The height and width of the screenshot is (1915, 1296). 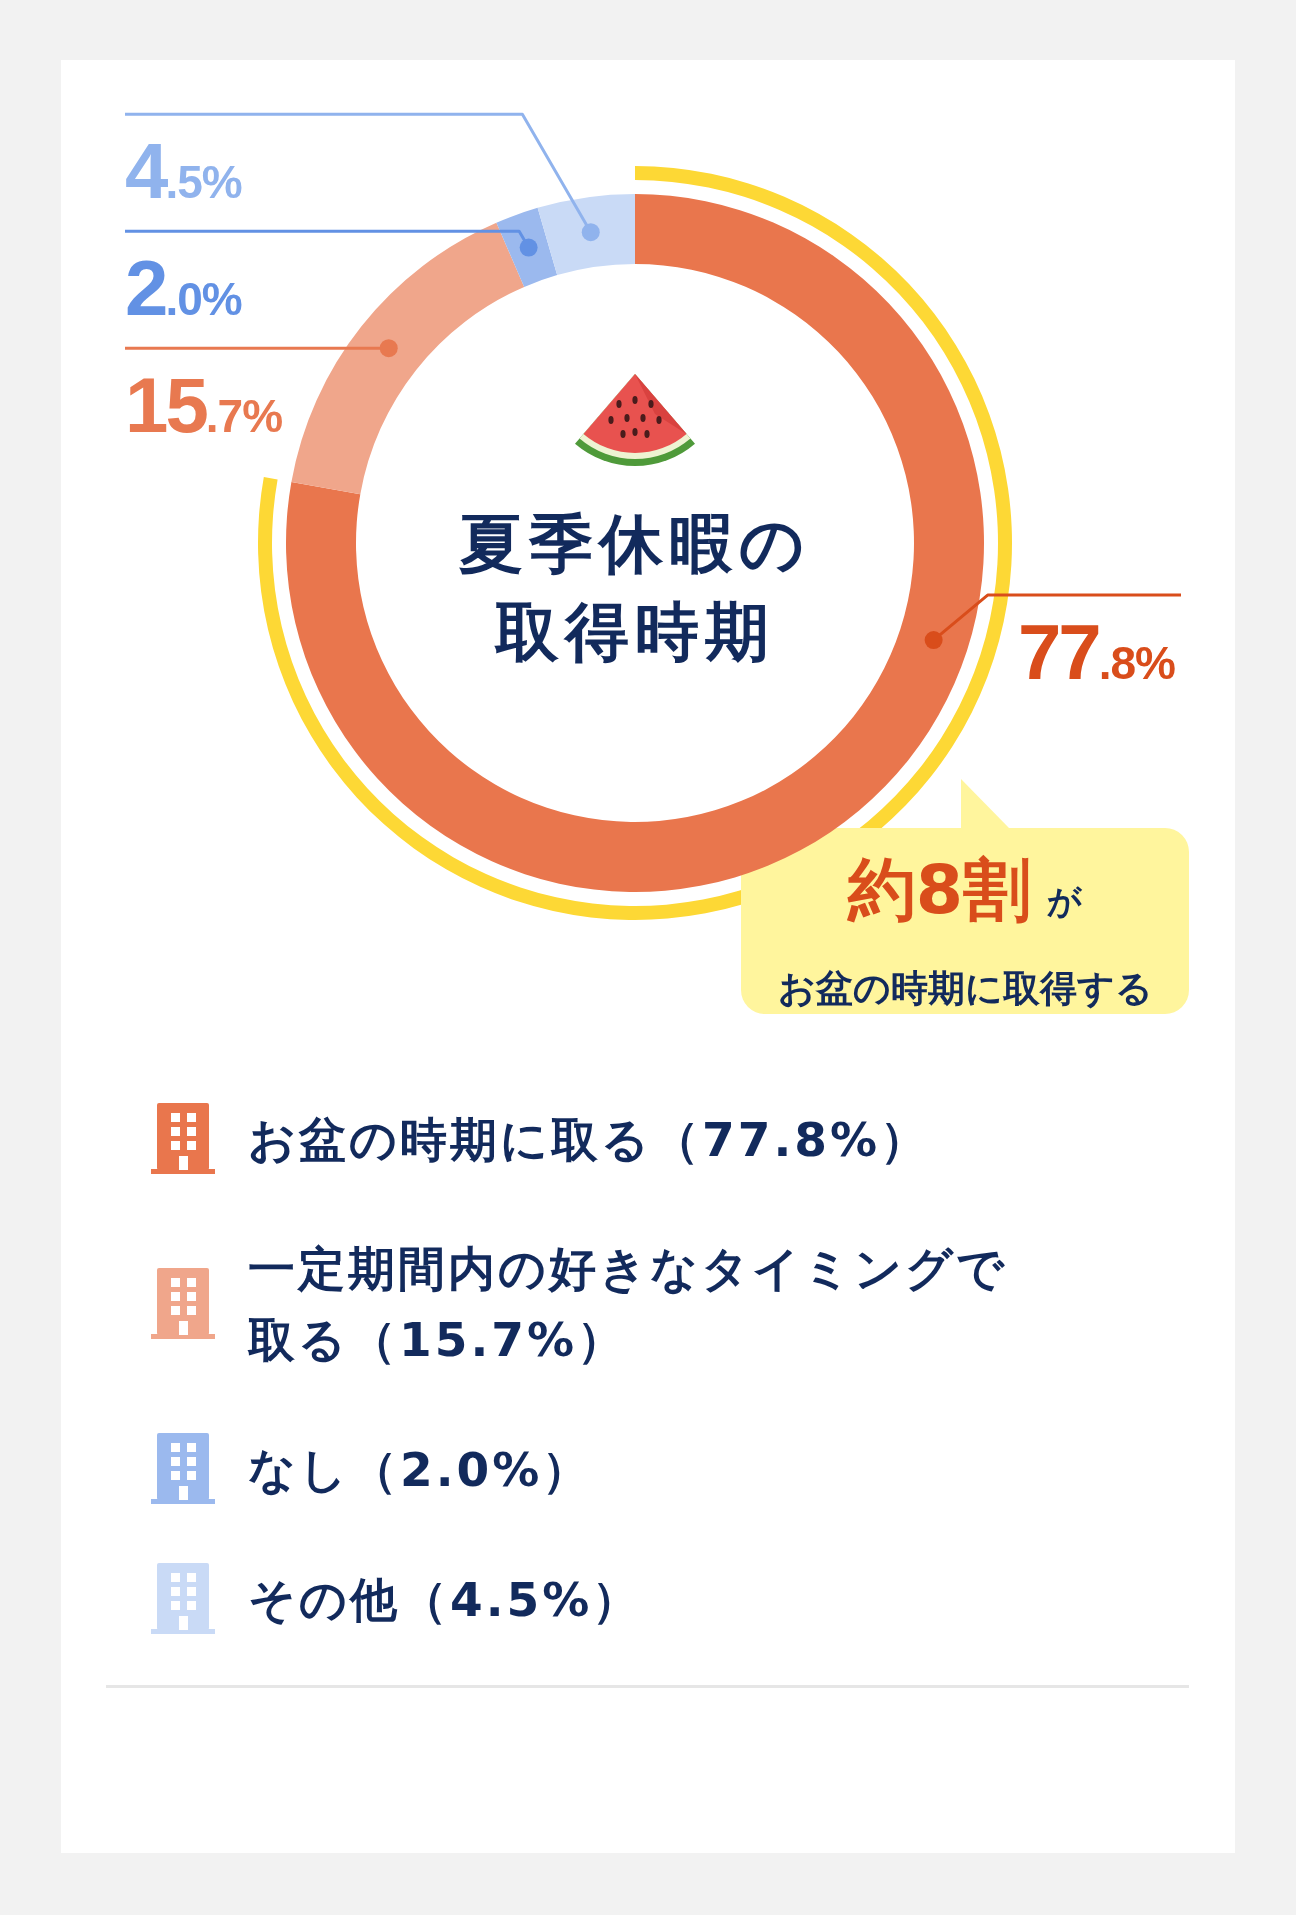 What do you see at coordinates (1096, 652) in the screenshot?
I see `data-label: 77.8%` at bounding box center [1096, 652].